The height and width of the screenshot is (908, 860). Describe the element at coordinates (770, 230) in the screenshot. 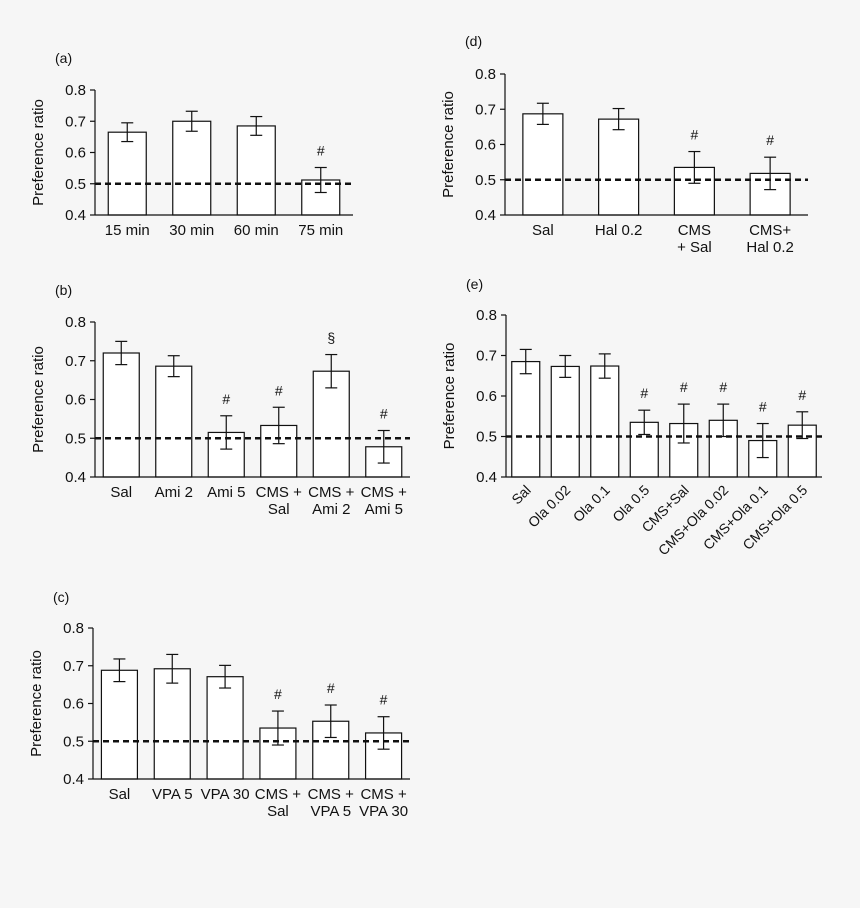

I see `x-tick-label: CMS+` at that location.